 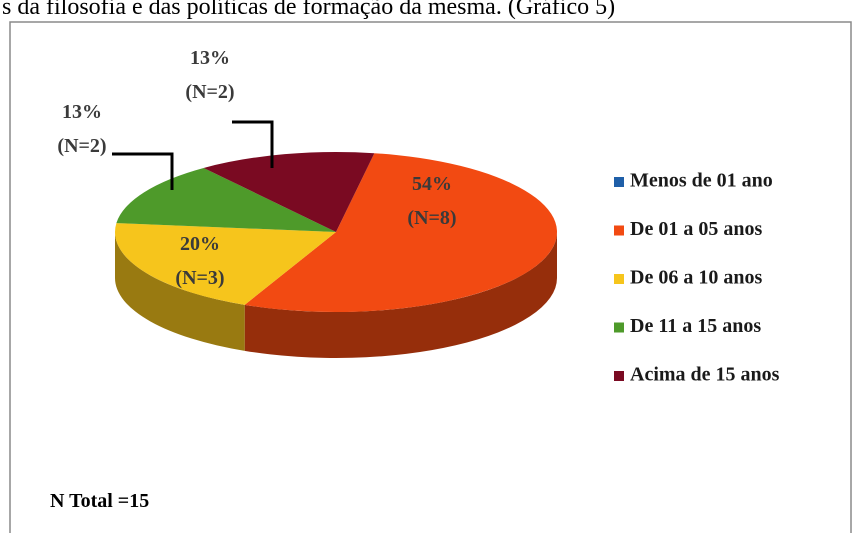 I want to click on data-label: 54%, so click(x=432, y=184).